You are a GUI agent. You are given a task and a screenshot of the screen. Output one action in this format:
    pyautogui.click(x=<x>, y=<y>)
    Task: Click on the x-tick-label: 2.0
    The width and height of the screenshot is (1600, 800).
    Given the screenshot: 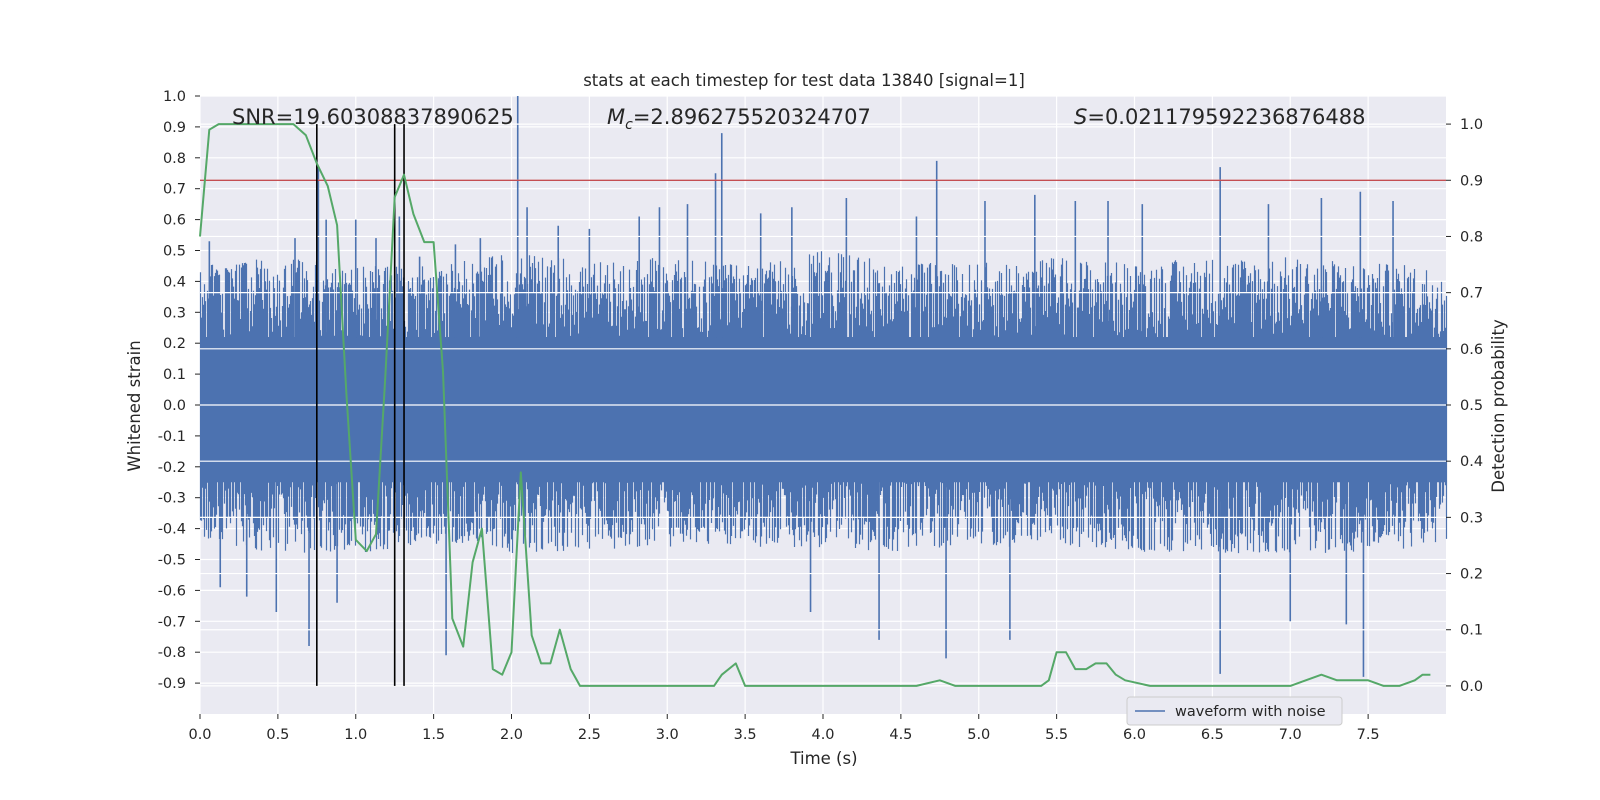 What is the action you would take?
    pyautogui.click(x=511, y=735)
    